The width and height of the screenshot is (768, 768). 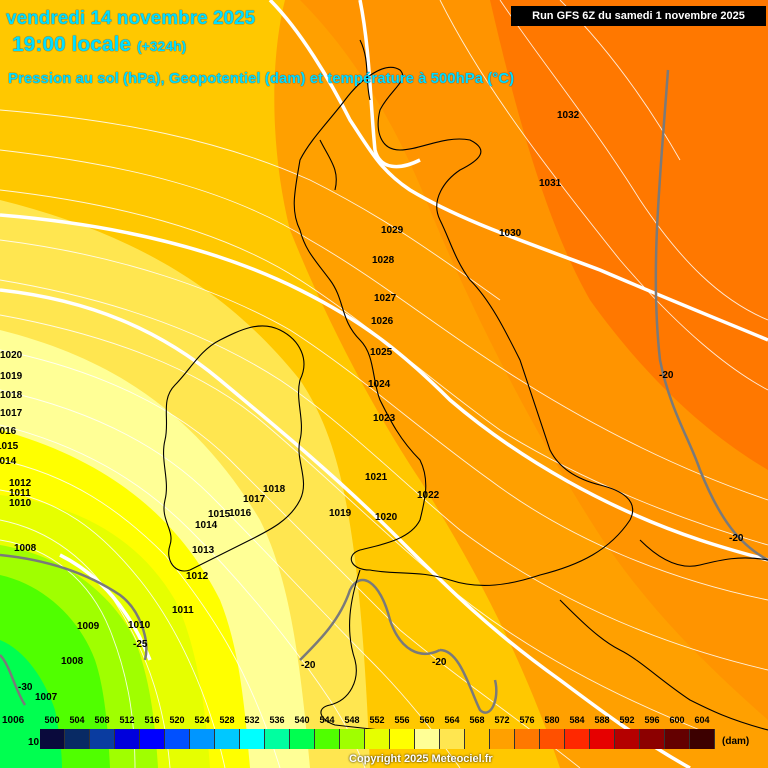 What do you see at coordinates (127, 720) in the screenshot?
I see `legend-level-label: 512` at bounding box center [127, 720].